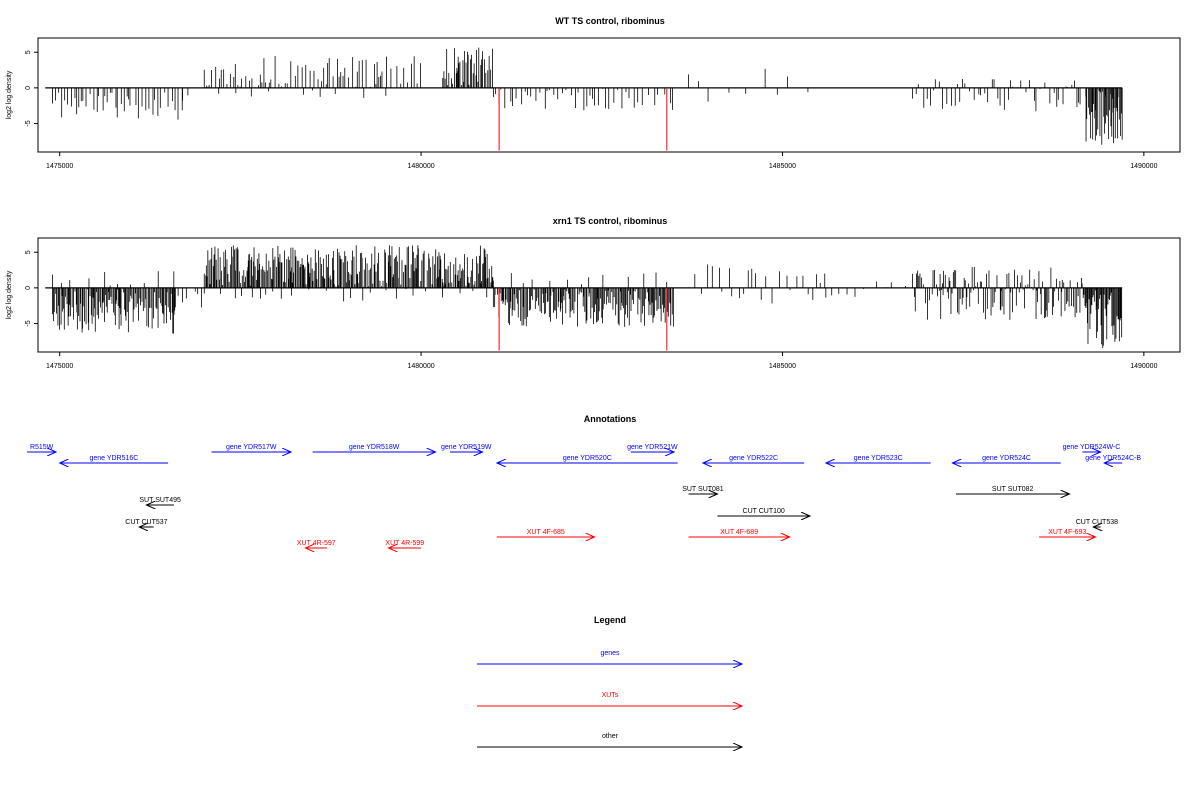  What do you see at coordinates (1006, 458) in the screenshot?
I see `annotation-label: gene YDR524C` at bounding box center [1006, 458].